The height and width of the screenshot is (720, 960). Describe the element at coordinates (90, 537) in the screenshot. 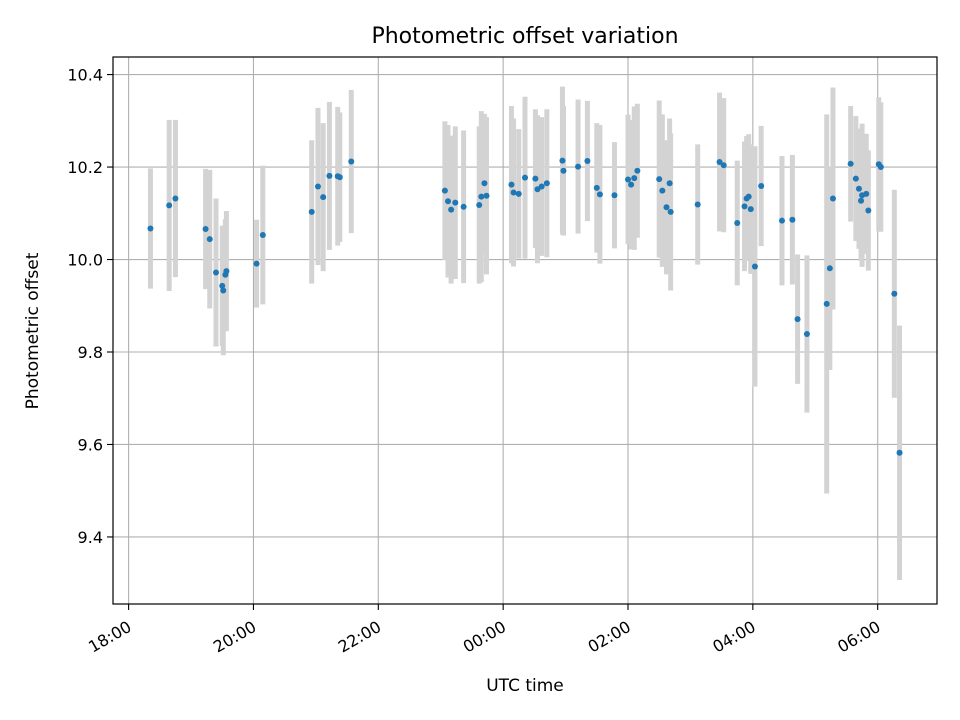

I see `y-tick-label: 9.4` at that location.